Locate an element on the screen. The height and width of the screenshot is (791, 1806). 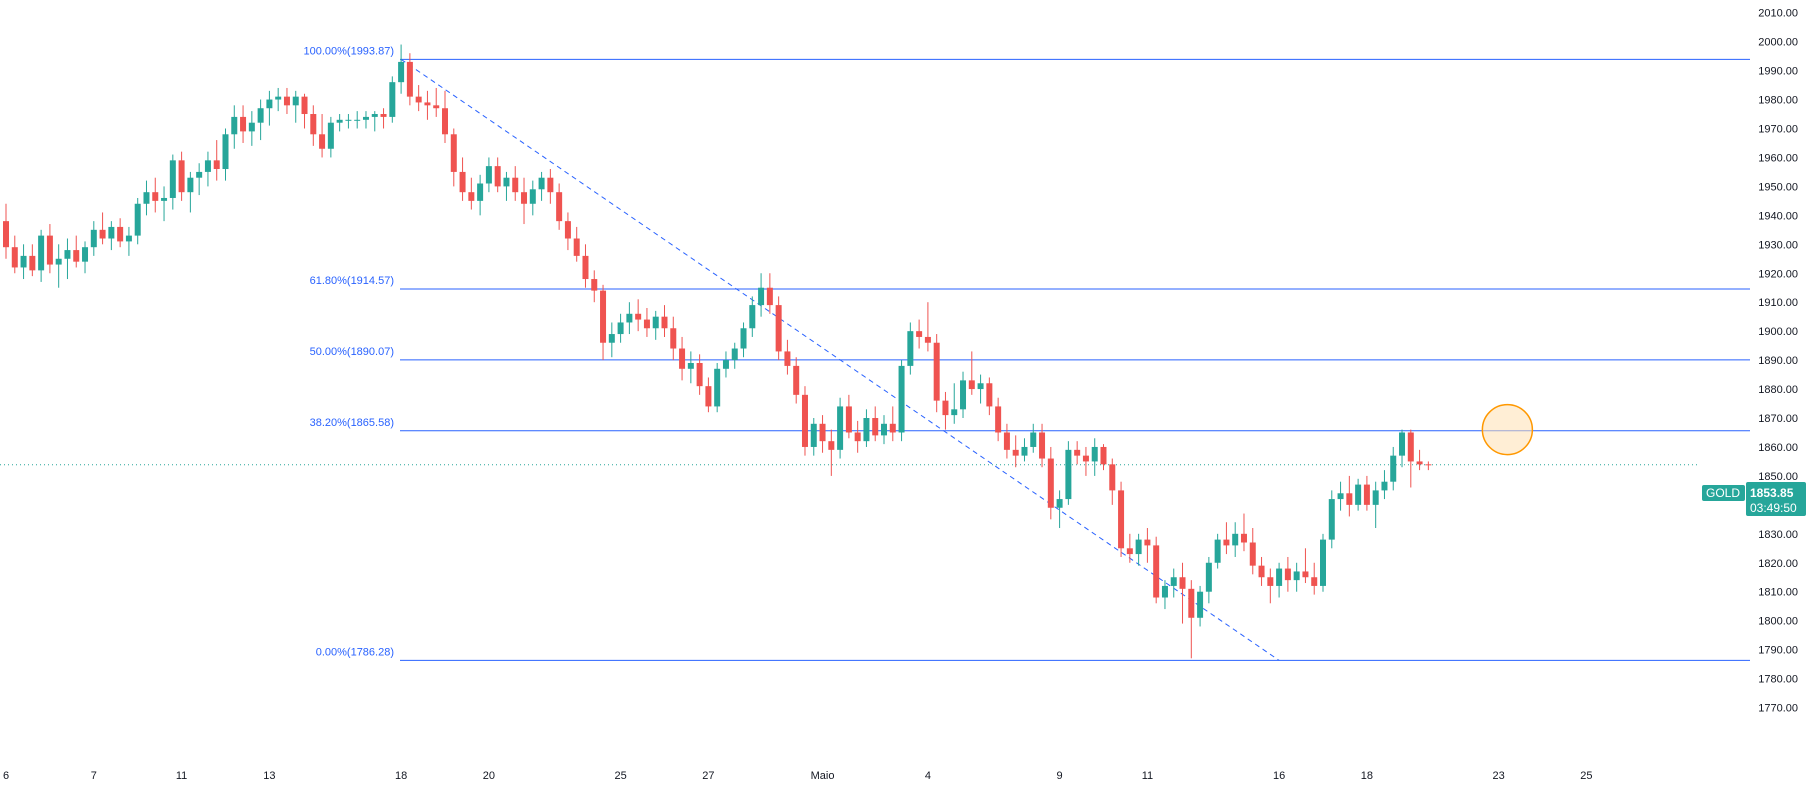
x-tick-label: 16 is located at coordinates (1279, 776).